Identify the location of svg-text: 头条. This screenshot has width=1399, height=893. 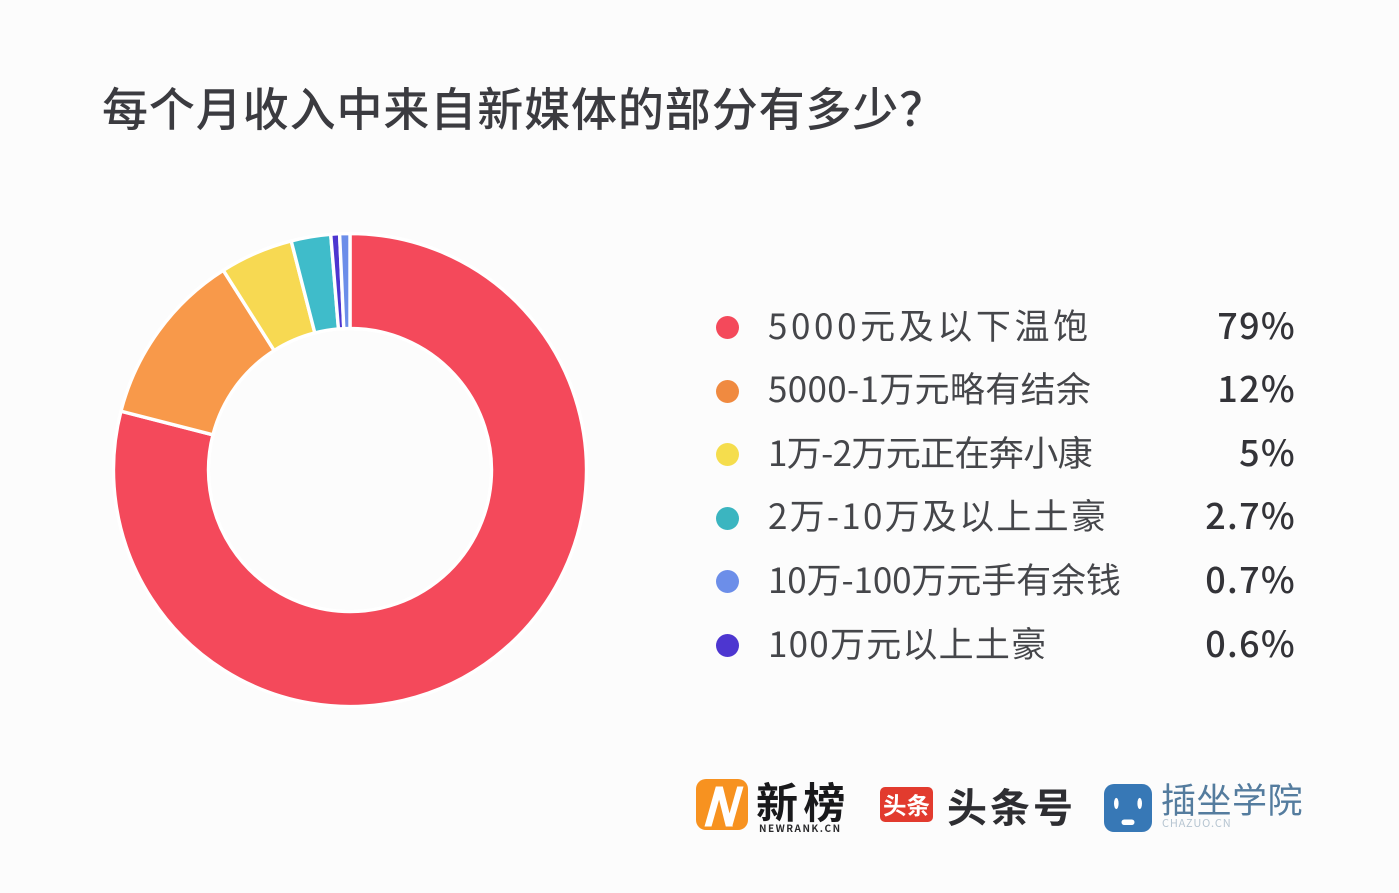
(906, 804).